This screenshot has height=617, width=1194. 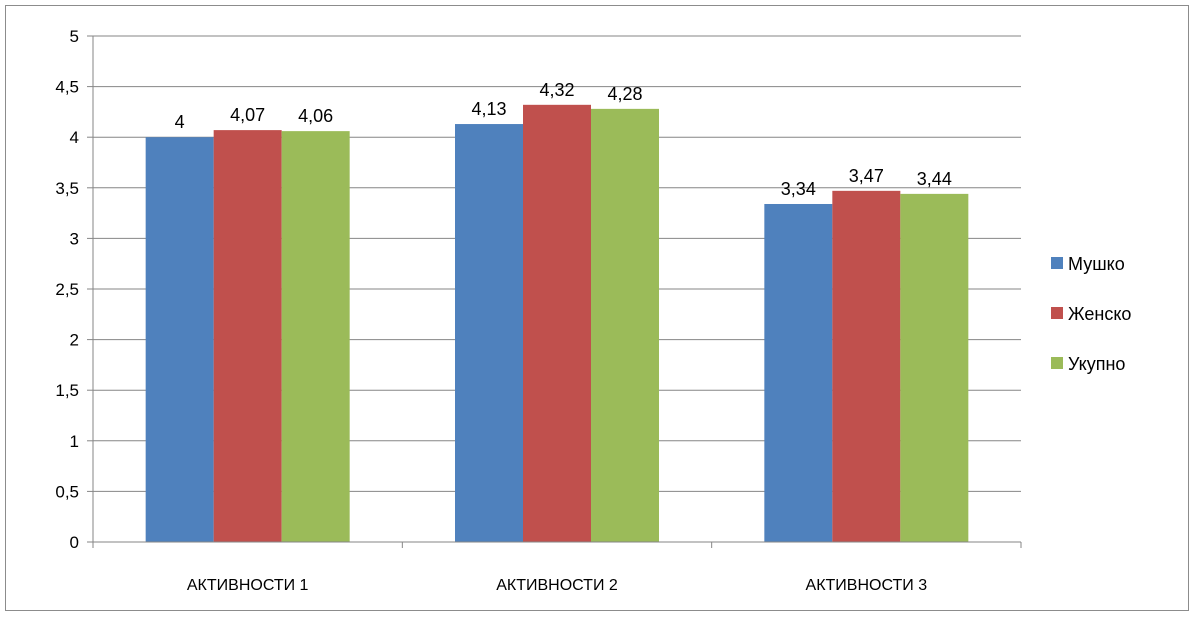 What do you see at coordinates (74, 340) in the screenshot?
I see `y-tick-label: 2` at bounding box center [74, 340].